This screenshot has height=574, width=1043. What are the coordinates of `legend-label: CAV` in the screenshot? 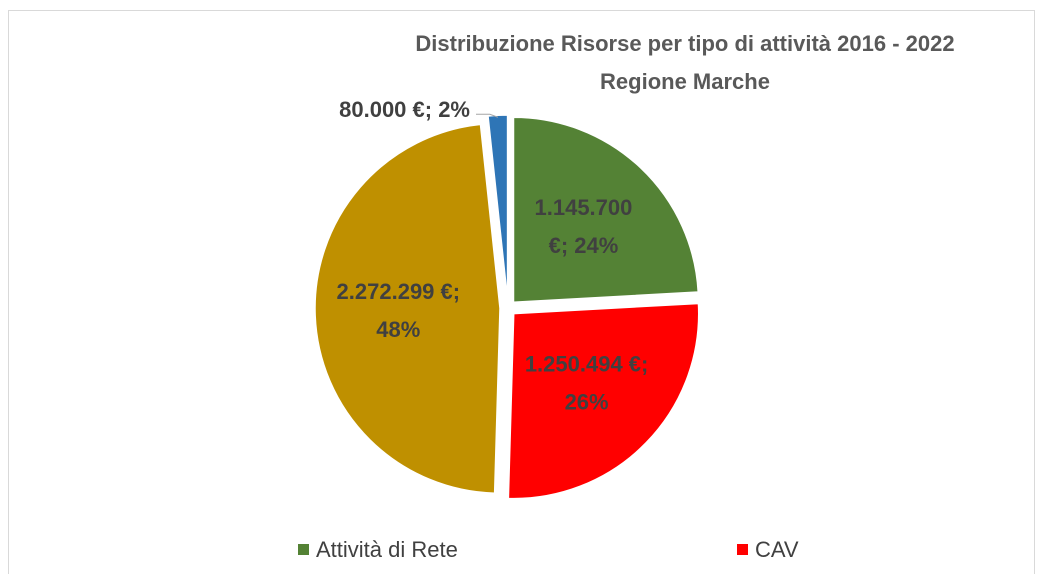 It's located at (777, 549).